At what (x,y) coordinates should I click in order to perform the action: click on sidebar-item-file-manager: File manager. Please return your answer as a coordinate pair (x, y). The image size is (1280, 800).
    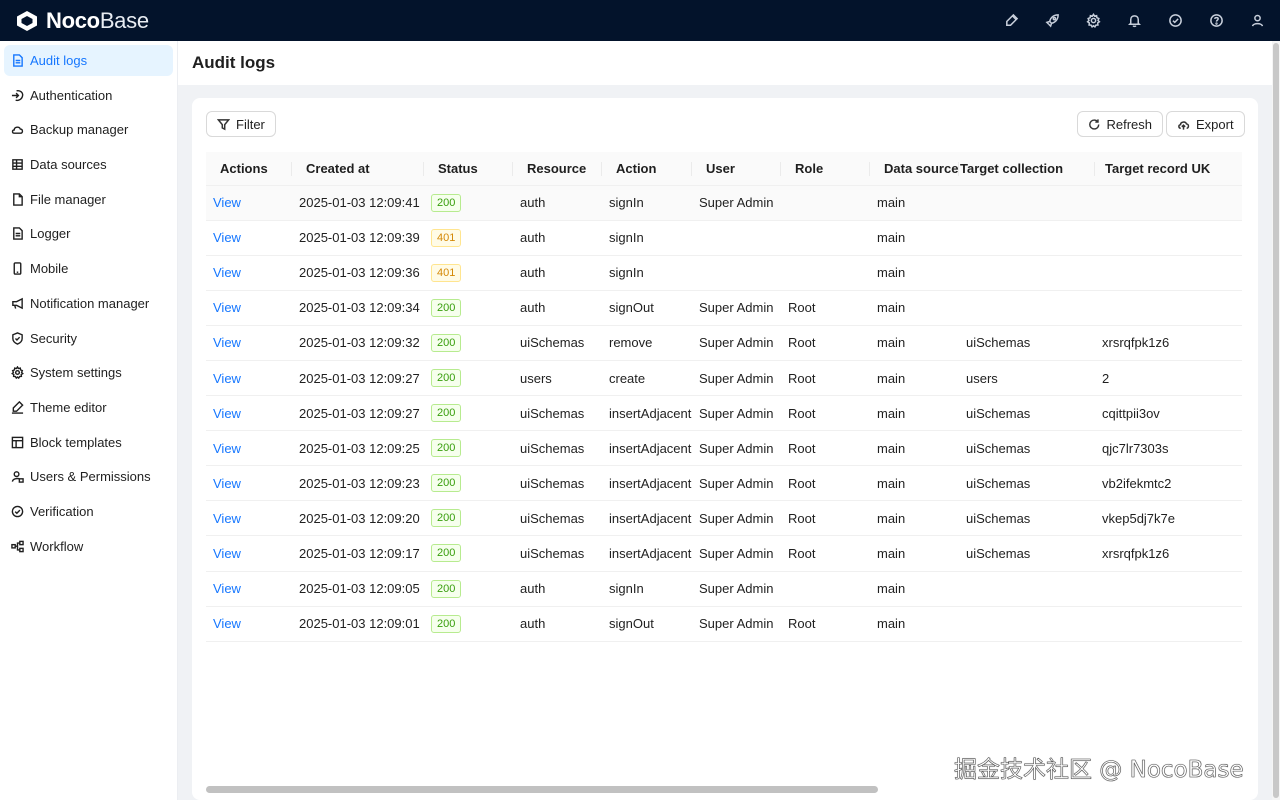
    Looking at the image, I should click on (88, 199).